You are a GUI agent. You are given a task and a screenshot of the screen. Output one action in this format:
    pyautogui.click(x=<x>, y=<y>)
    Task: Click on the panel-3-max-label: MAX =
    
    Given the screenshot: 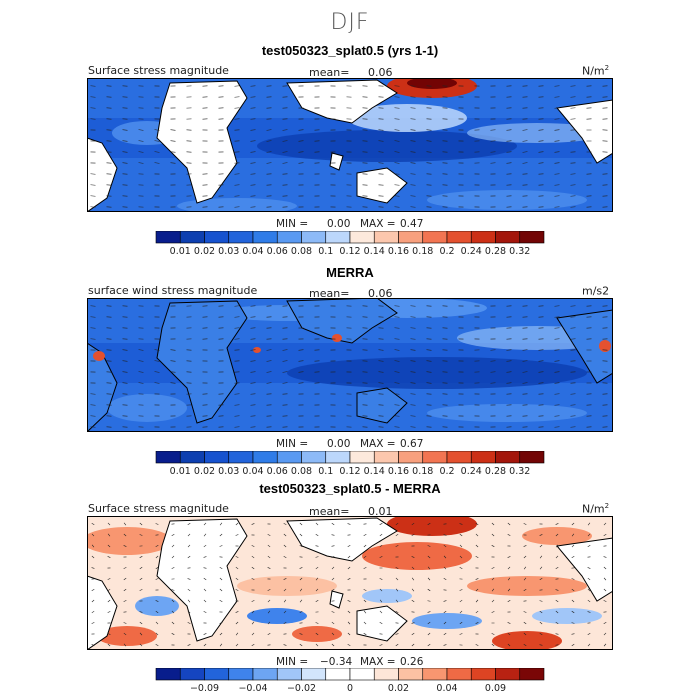 What is the action you would take?
    pyautogui.click(x=378, y=662)
    